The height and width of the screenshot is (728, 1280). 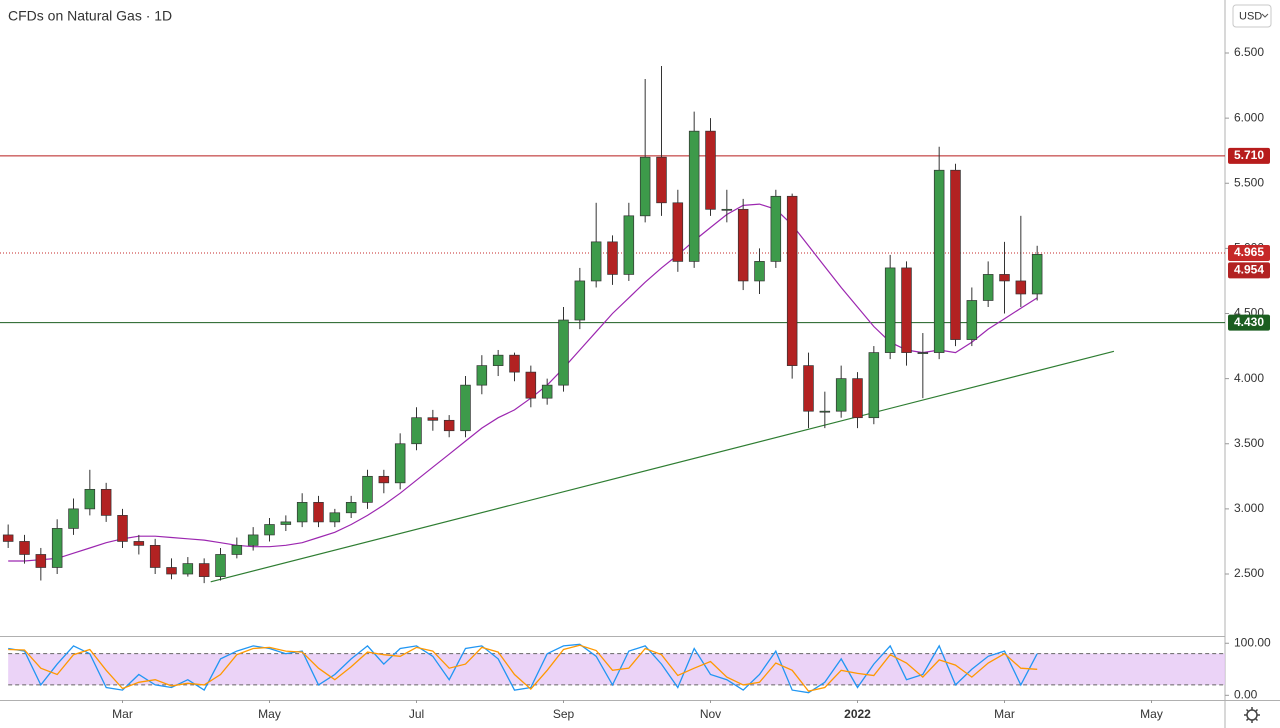 I want to click on y-tick-label: 6.000, so click(x=1249, y=117).